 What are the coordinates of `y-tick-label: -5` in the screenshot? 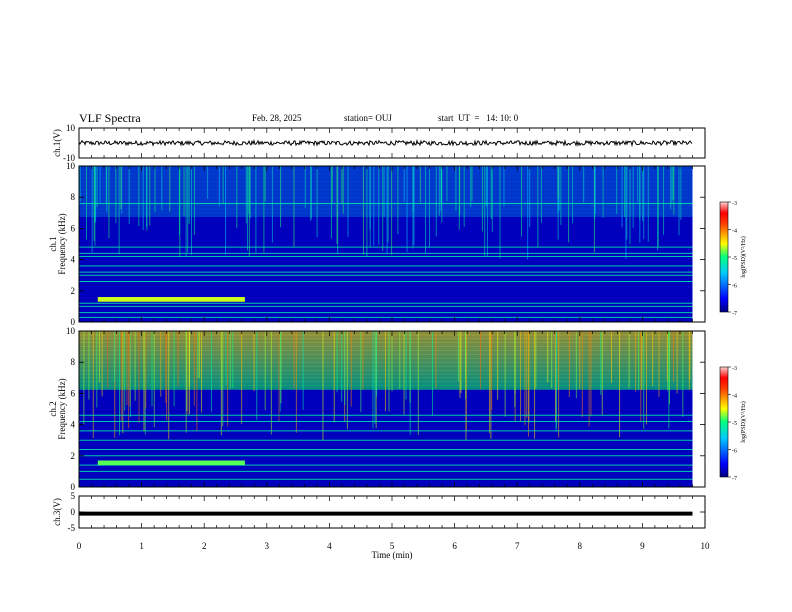 It's located at (72, 528).